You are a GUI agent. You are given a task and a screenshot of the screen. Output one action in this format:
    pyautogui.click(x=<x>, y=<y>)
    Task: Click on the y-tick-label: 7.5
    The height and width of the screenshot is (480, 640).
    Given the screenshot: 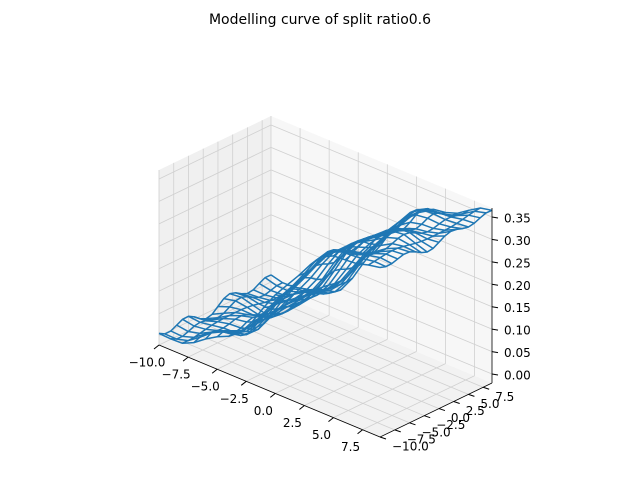 What is the action you would take?
    pyautogui.click(x=504, y=397)
    